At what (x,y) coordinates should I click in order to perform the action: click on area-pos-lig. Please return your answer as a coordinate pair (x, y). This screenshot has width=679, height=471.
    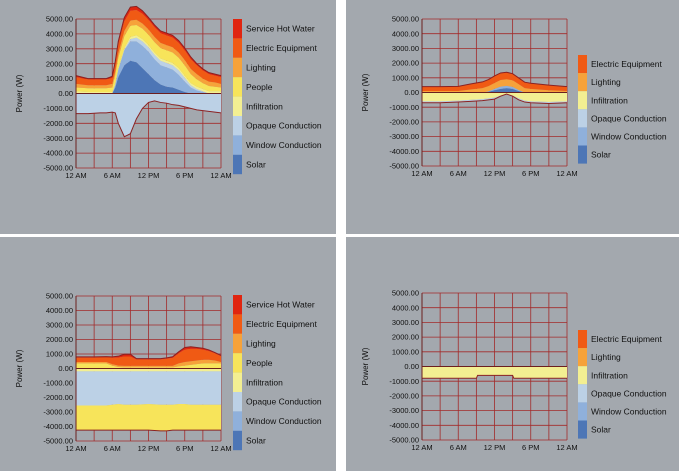
    Looking at the image, I should click on (148, 363).